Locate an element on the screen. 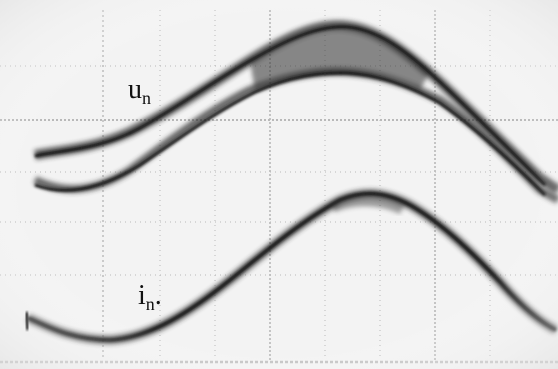  trace-label-i: in. is located at coordinates (150, 297).